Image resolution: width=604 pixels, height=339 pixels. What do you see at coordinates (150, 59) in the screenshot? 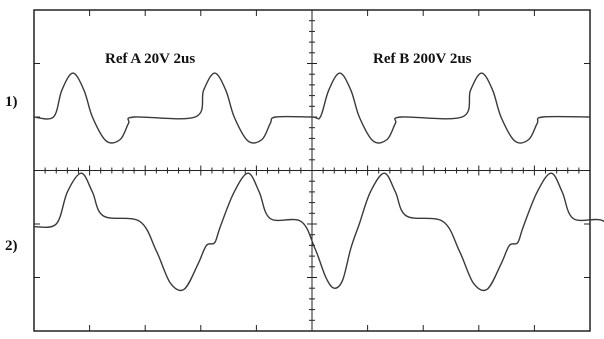
I see `ref-a-label: Ref A 20V 2us` at bounding box center [150, 59].